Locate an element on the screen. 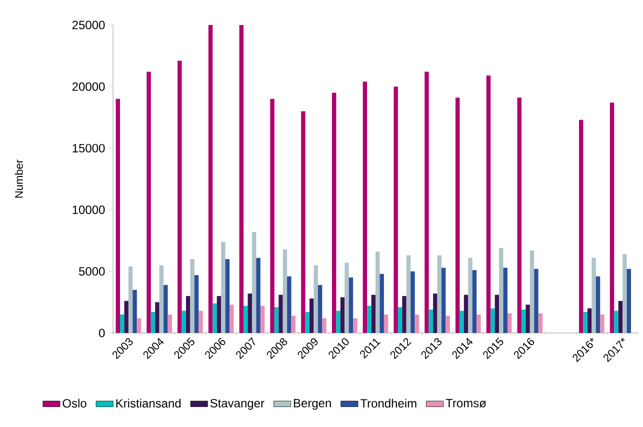 This screenshot has height=427, width=643. y-tick-label: 20000 is located at coordinates (88, 86).